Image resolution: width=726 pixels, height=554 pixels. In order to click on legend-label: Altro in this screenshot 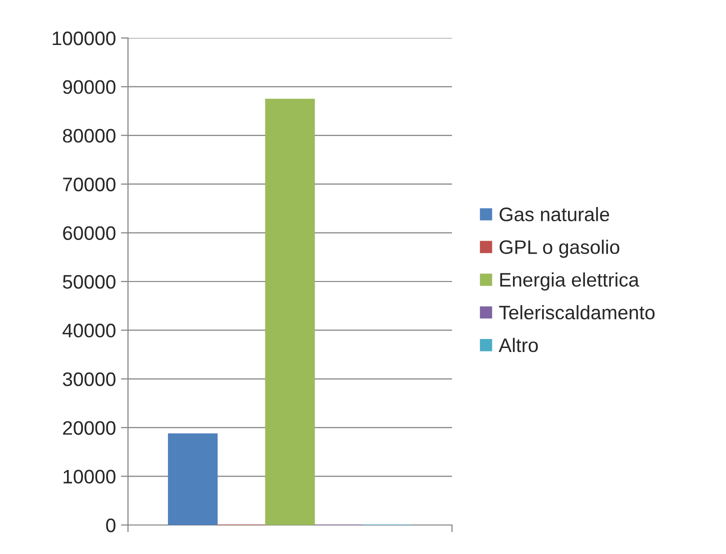, I will do `click(518, 345)`.